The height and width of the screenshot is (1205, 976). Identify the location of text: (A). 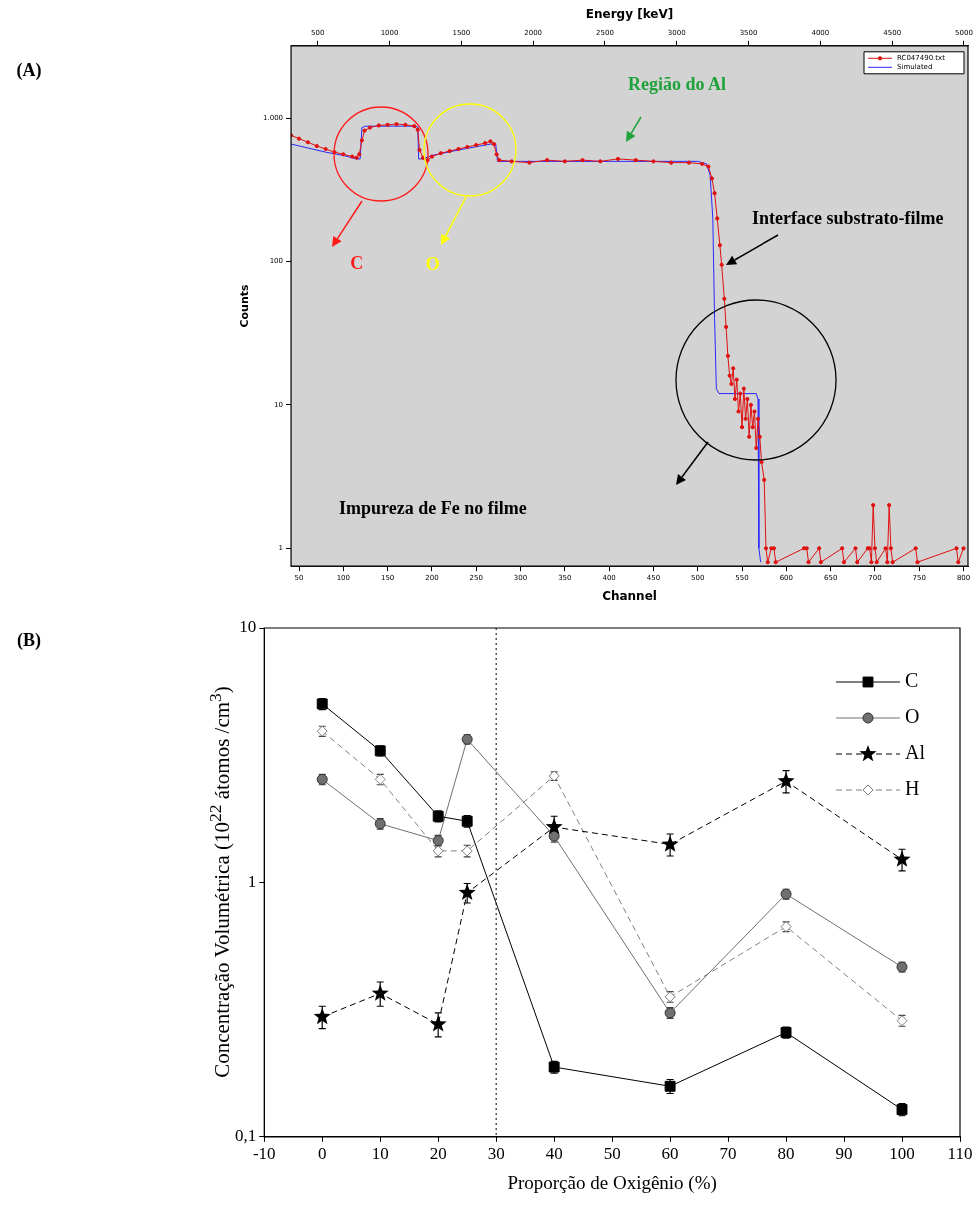
(29, 70).